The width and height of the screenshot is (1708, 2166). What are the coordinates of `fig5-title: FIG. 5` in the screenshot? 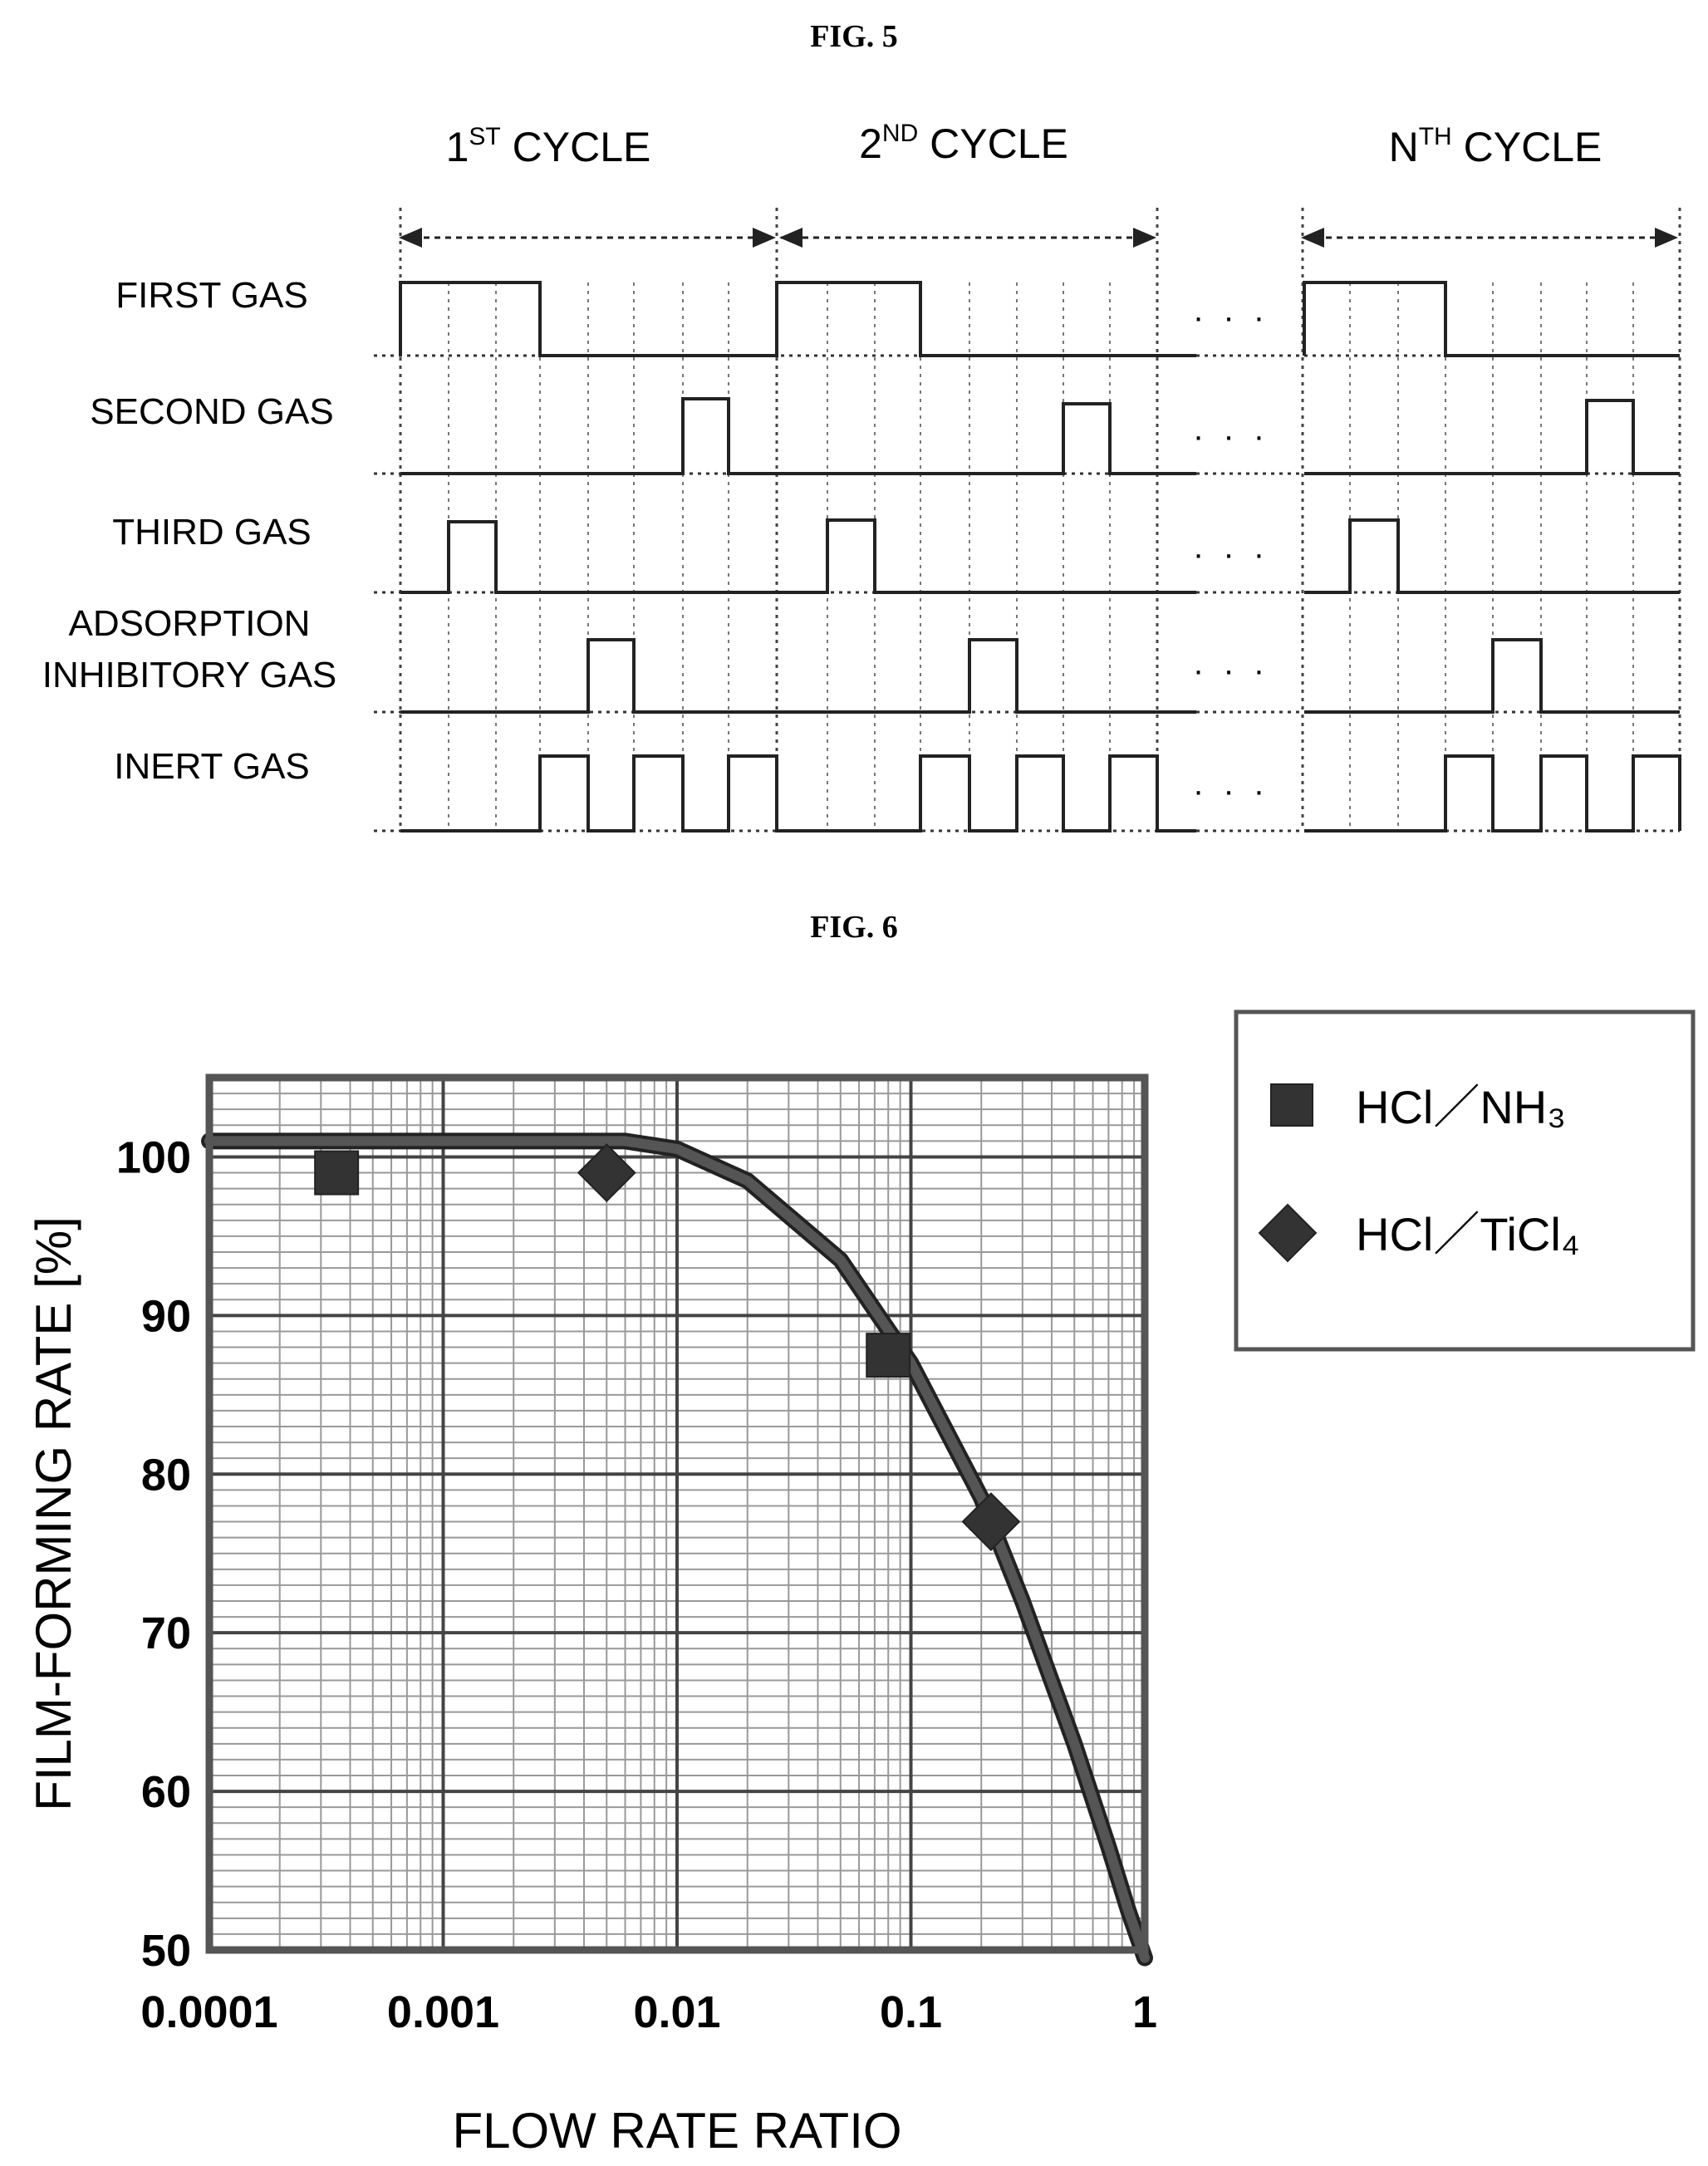 It's located at (854, 36).